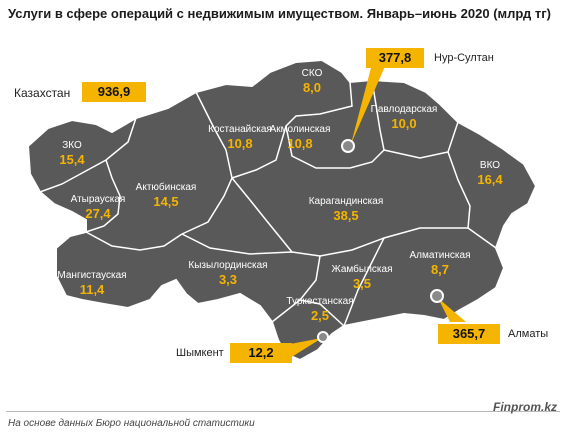 This screenshot has height=434, width=566. I want to click on region-akmola: Акмолинская 10,8, so click(300, 138).